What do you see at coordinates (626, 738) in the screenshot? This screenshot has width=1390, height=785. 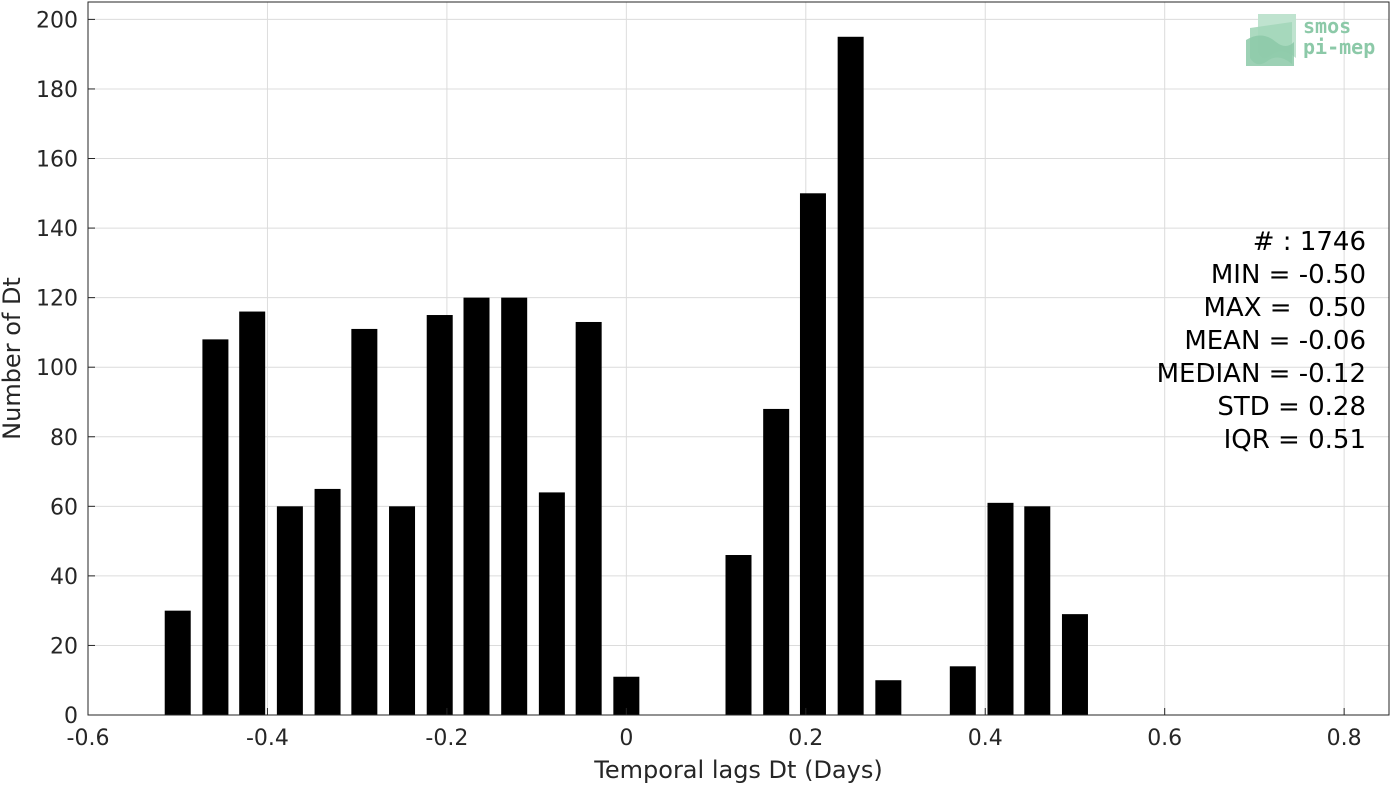 I see `x-tick-label: 0` at bounding box center [626, 738].